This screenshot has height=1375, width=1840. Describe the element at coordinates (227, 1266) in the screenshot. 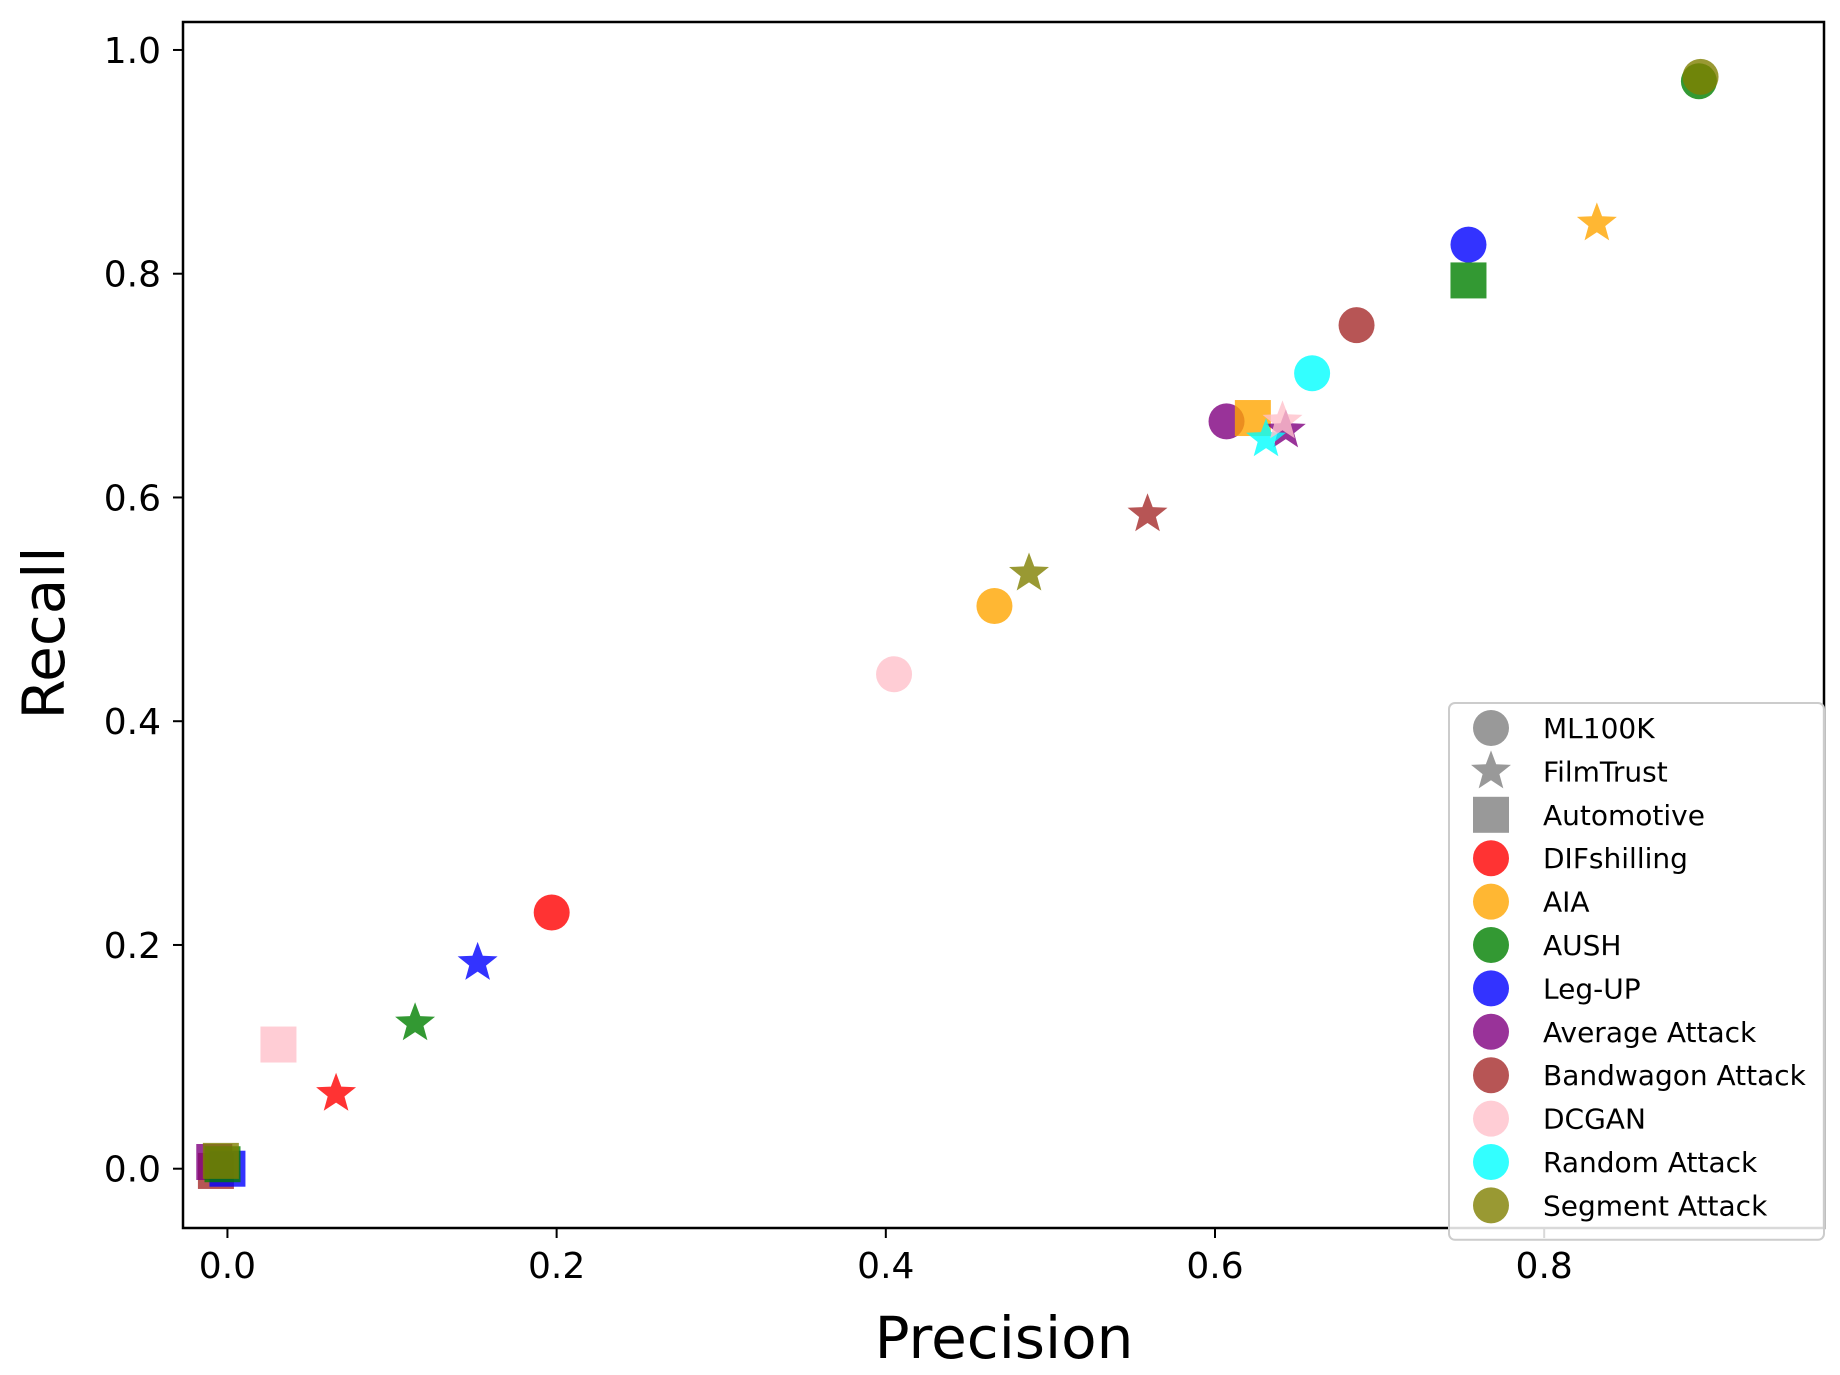

I see `x-tick-label: 0.0` at that location.